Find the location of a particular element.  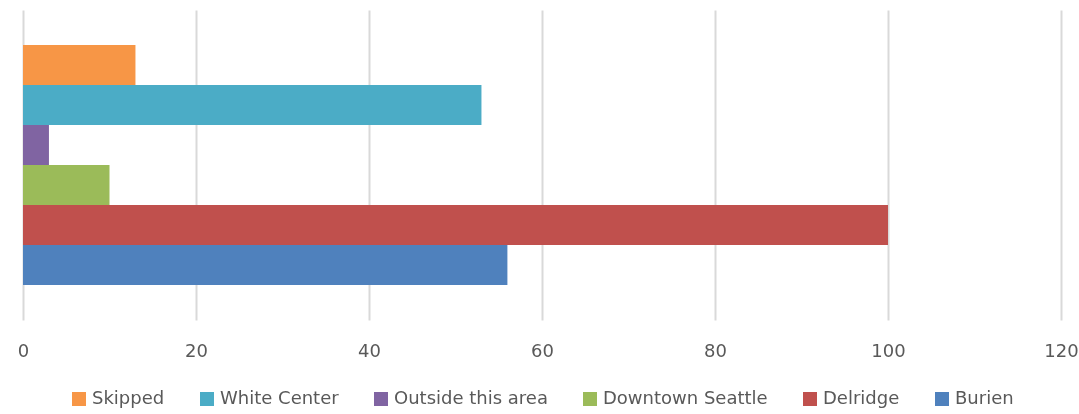

legend-label: White Center is located at coordinates (280, 397).